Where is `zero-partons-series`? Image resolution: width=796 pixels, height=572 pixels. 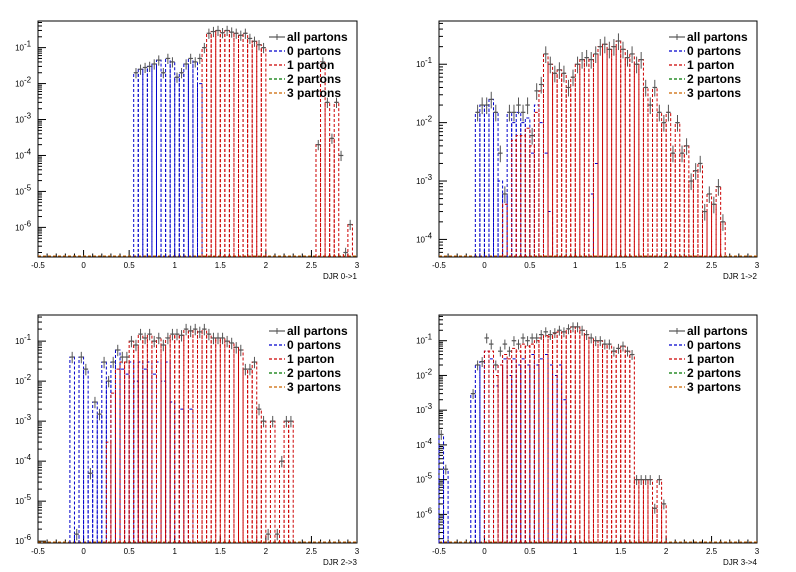 zero-partons-series is located at coordinates (168, 157).